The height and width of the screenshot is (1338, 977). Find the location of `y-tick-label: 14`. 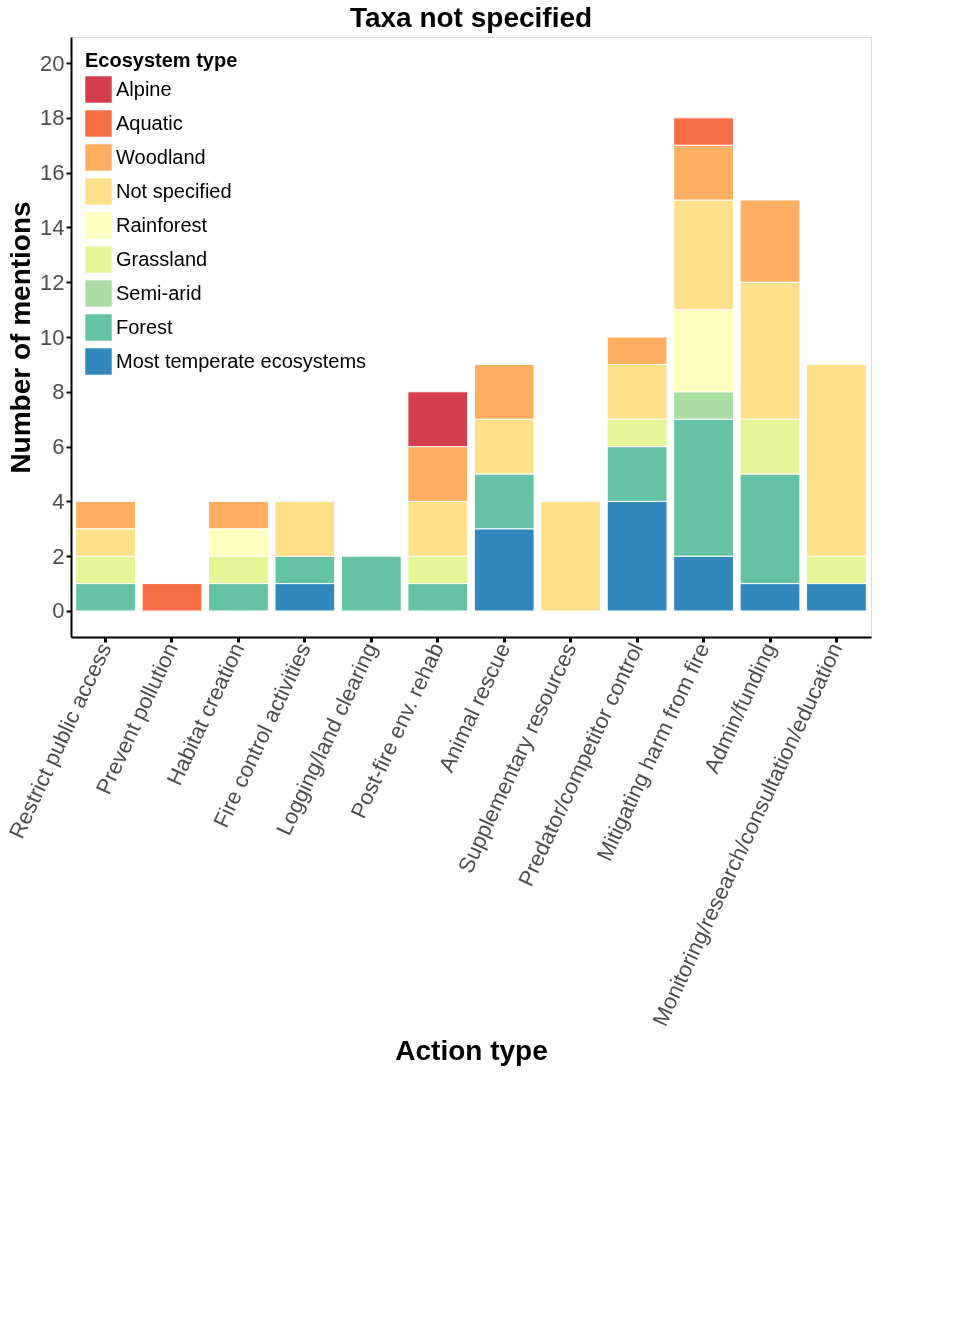

y-tick-label: 14 is located at coordinates (52, 227).